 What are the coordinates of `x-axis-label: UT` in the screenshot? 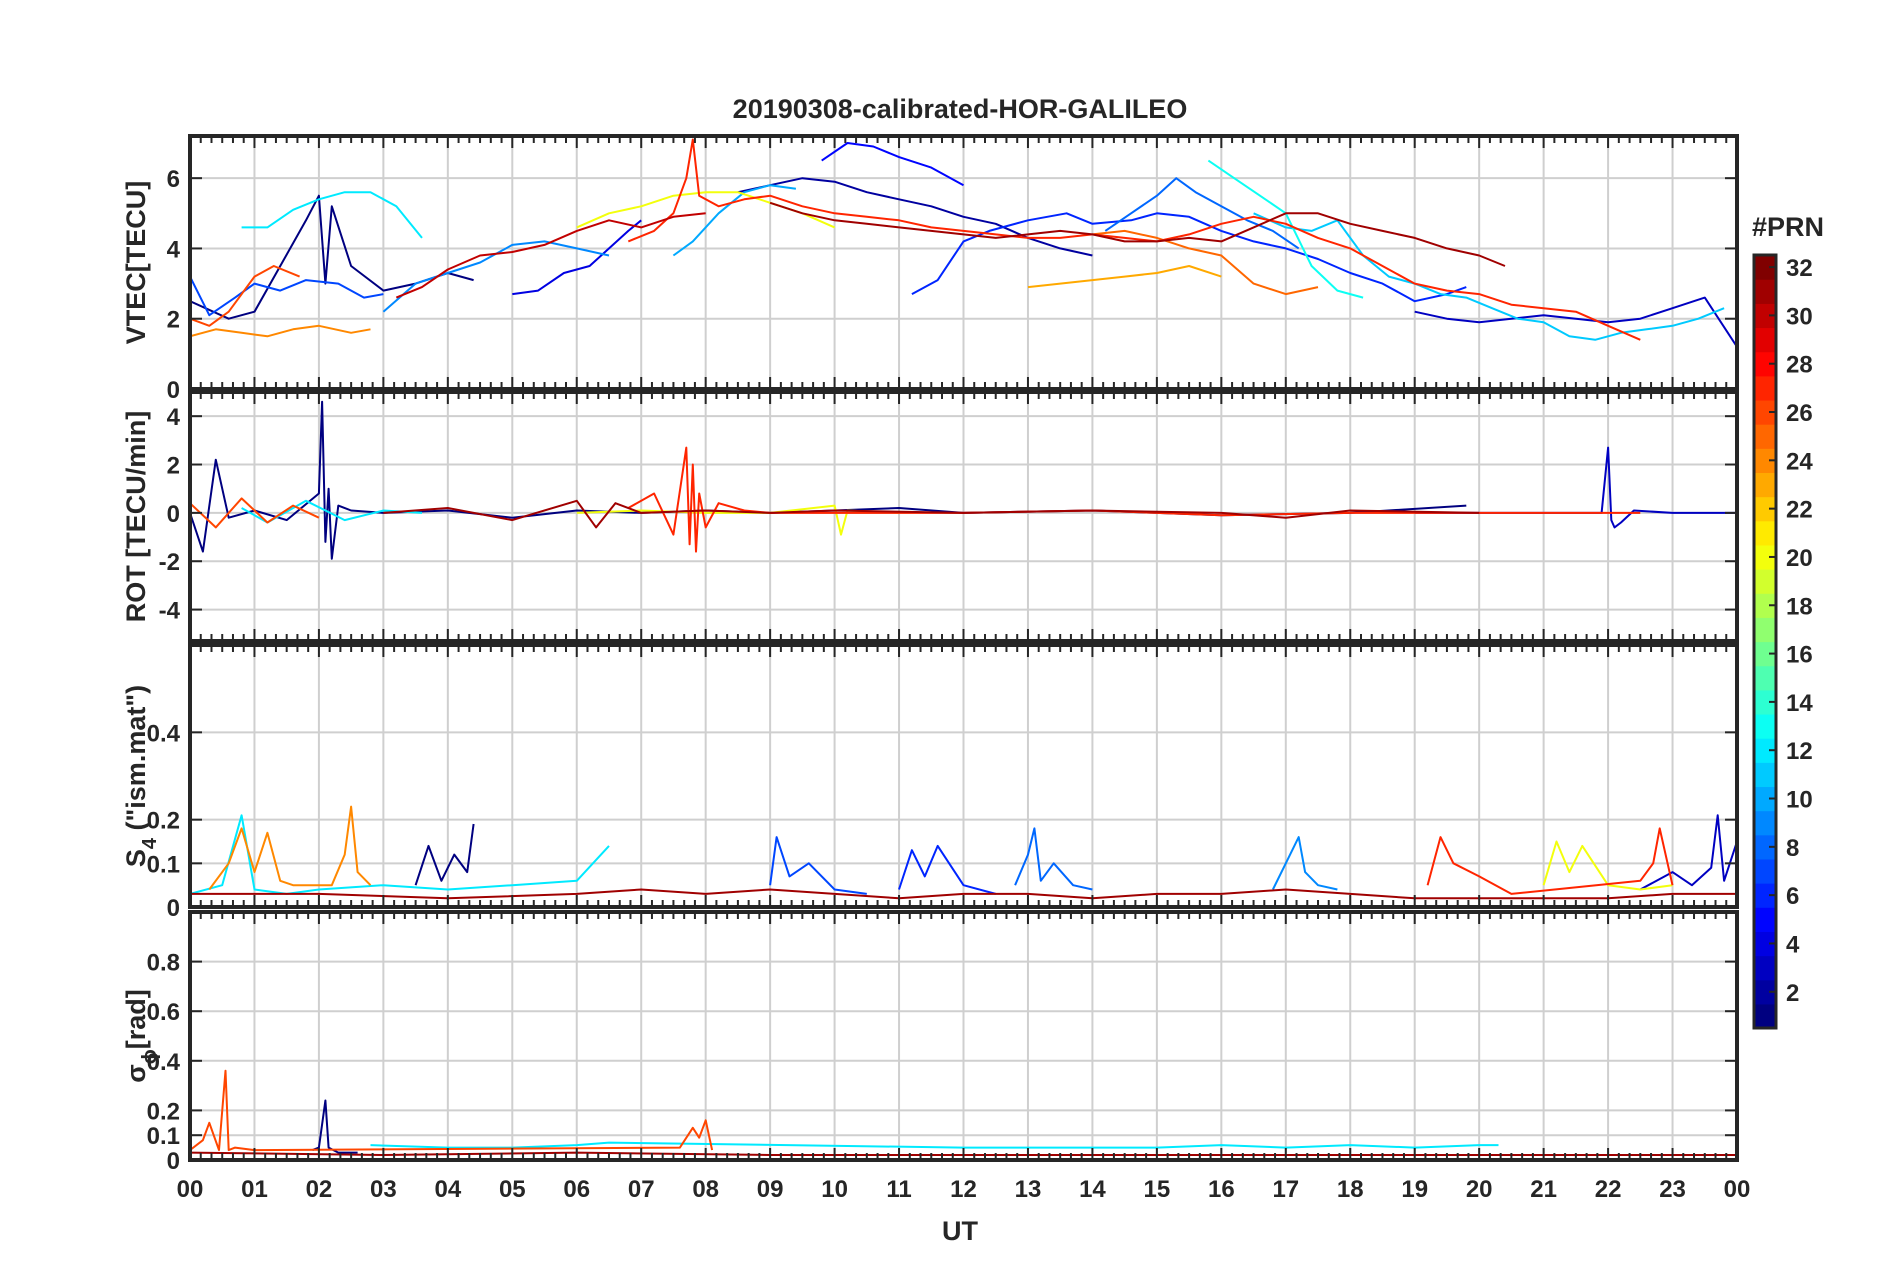 It's located at (960, 1231).